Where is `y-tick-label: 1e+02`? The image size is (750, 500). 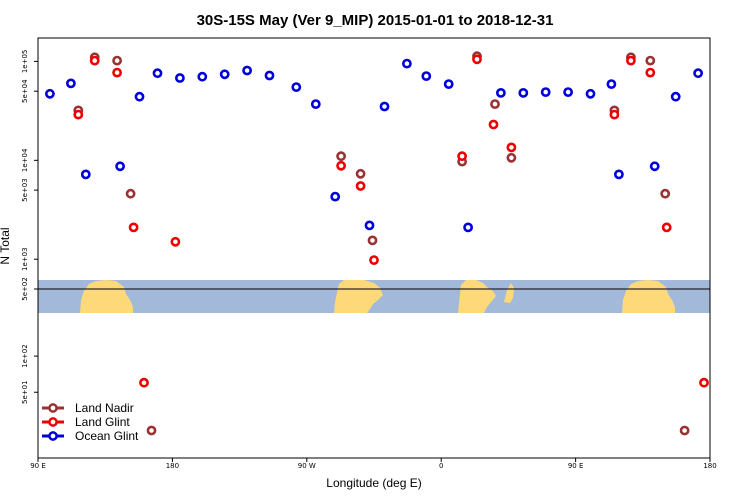 y-tick-label: 1e+02 is located at coordinates (25, 356).